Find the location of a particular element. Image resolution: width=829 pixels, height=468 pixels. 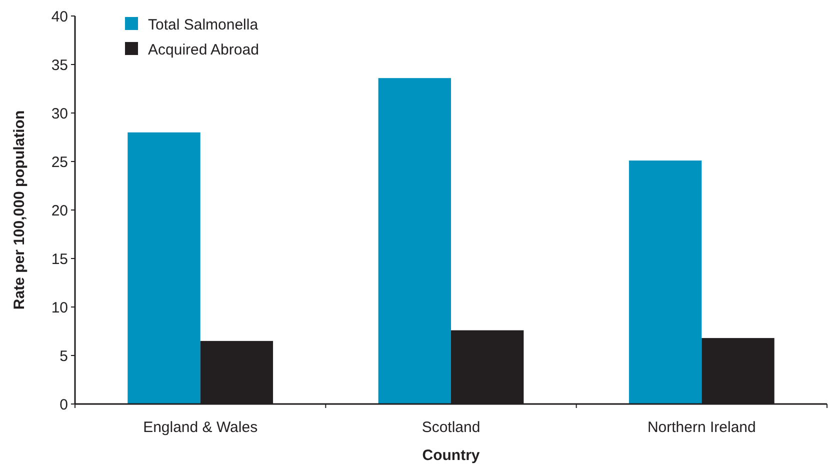

y-tick-label: 40 is located at coordinates (59, 17).